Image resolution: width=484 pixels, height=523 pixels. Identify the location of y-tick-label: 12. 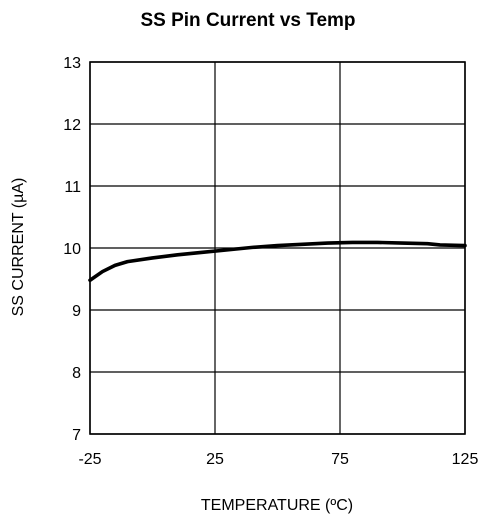
(72, 125).